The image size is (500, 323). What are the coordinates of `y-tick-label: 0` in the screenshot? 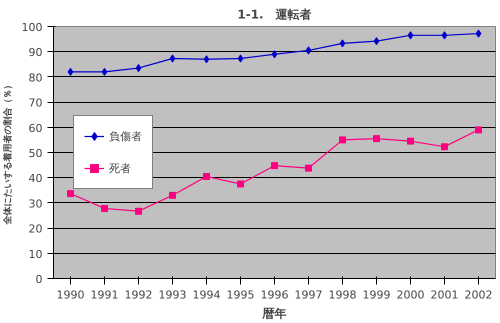 It's located at (39, 279).